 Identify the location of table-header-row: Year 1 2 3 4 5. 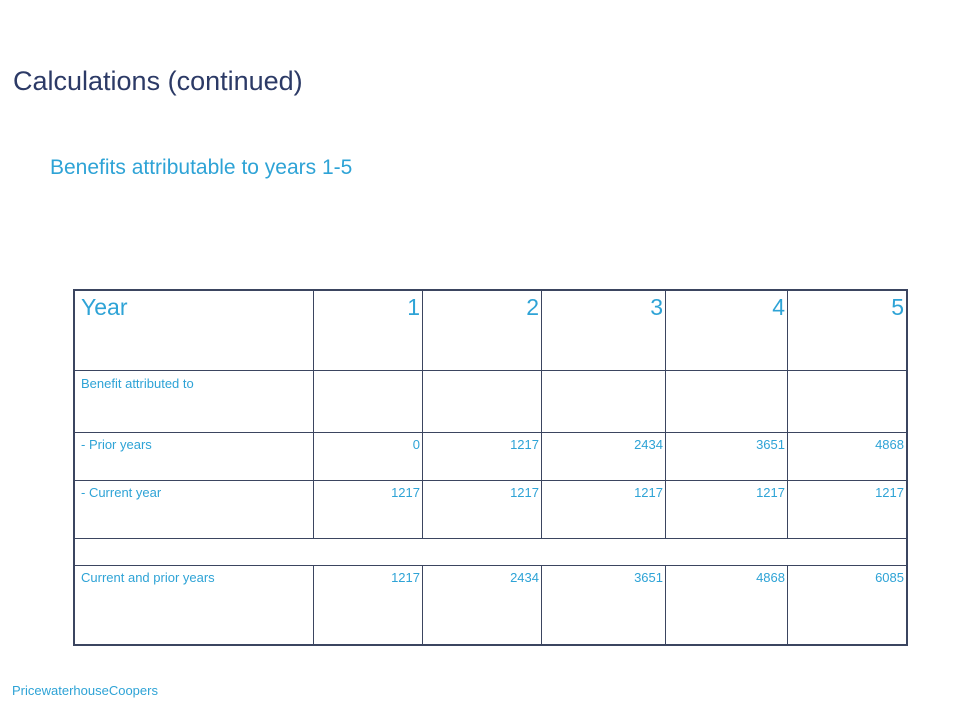
(490, 331).